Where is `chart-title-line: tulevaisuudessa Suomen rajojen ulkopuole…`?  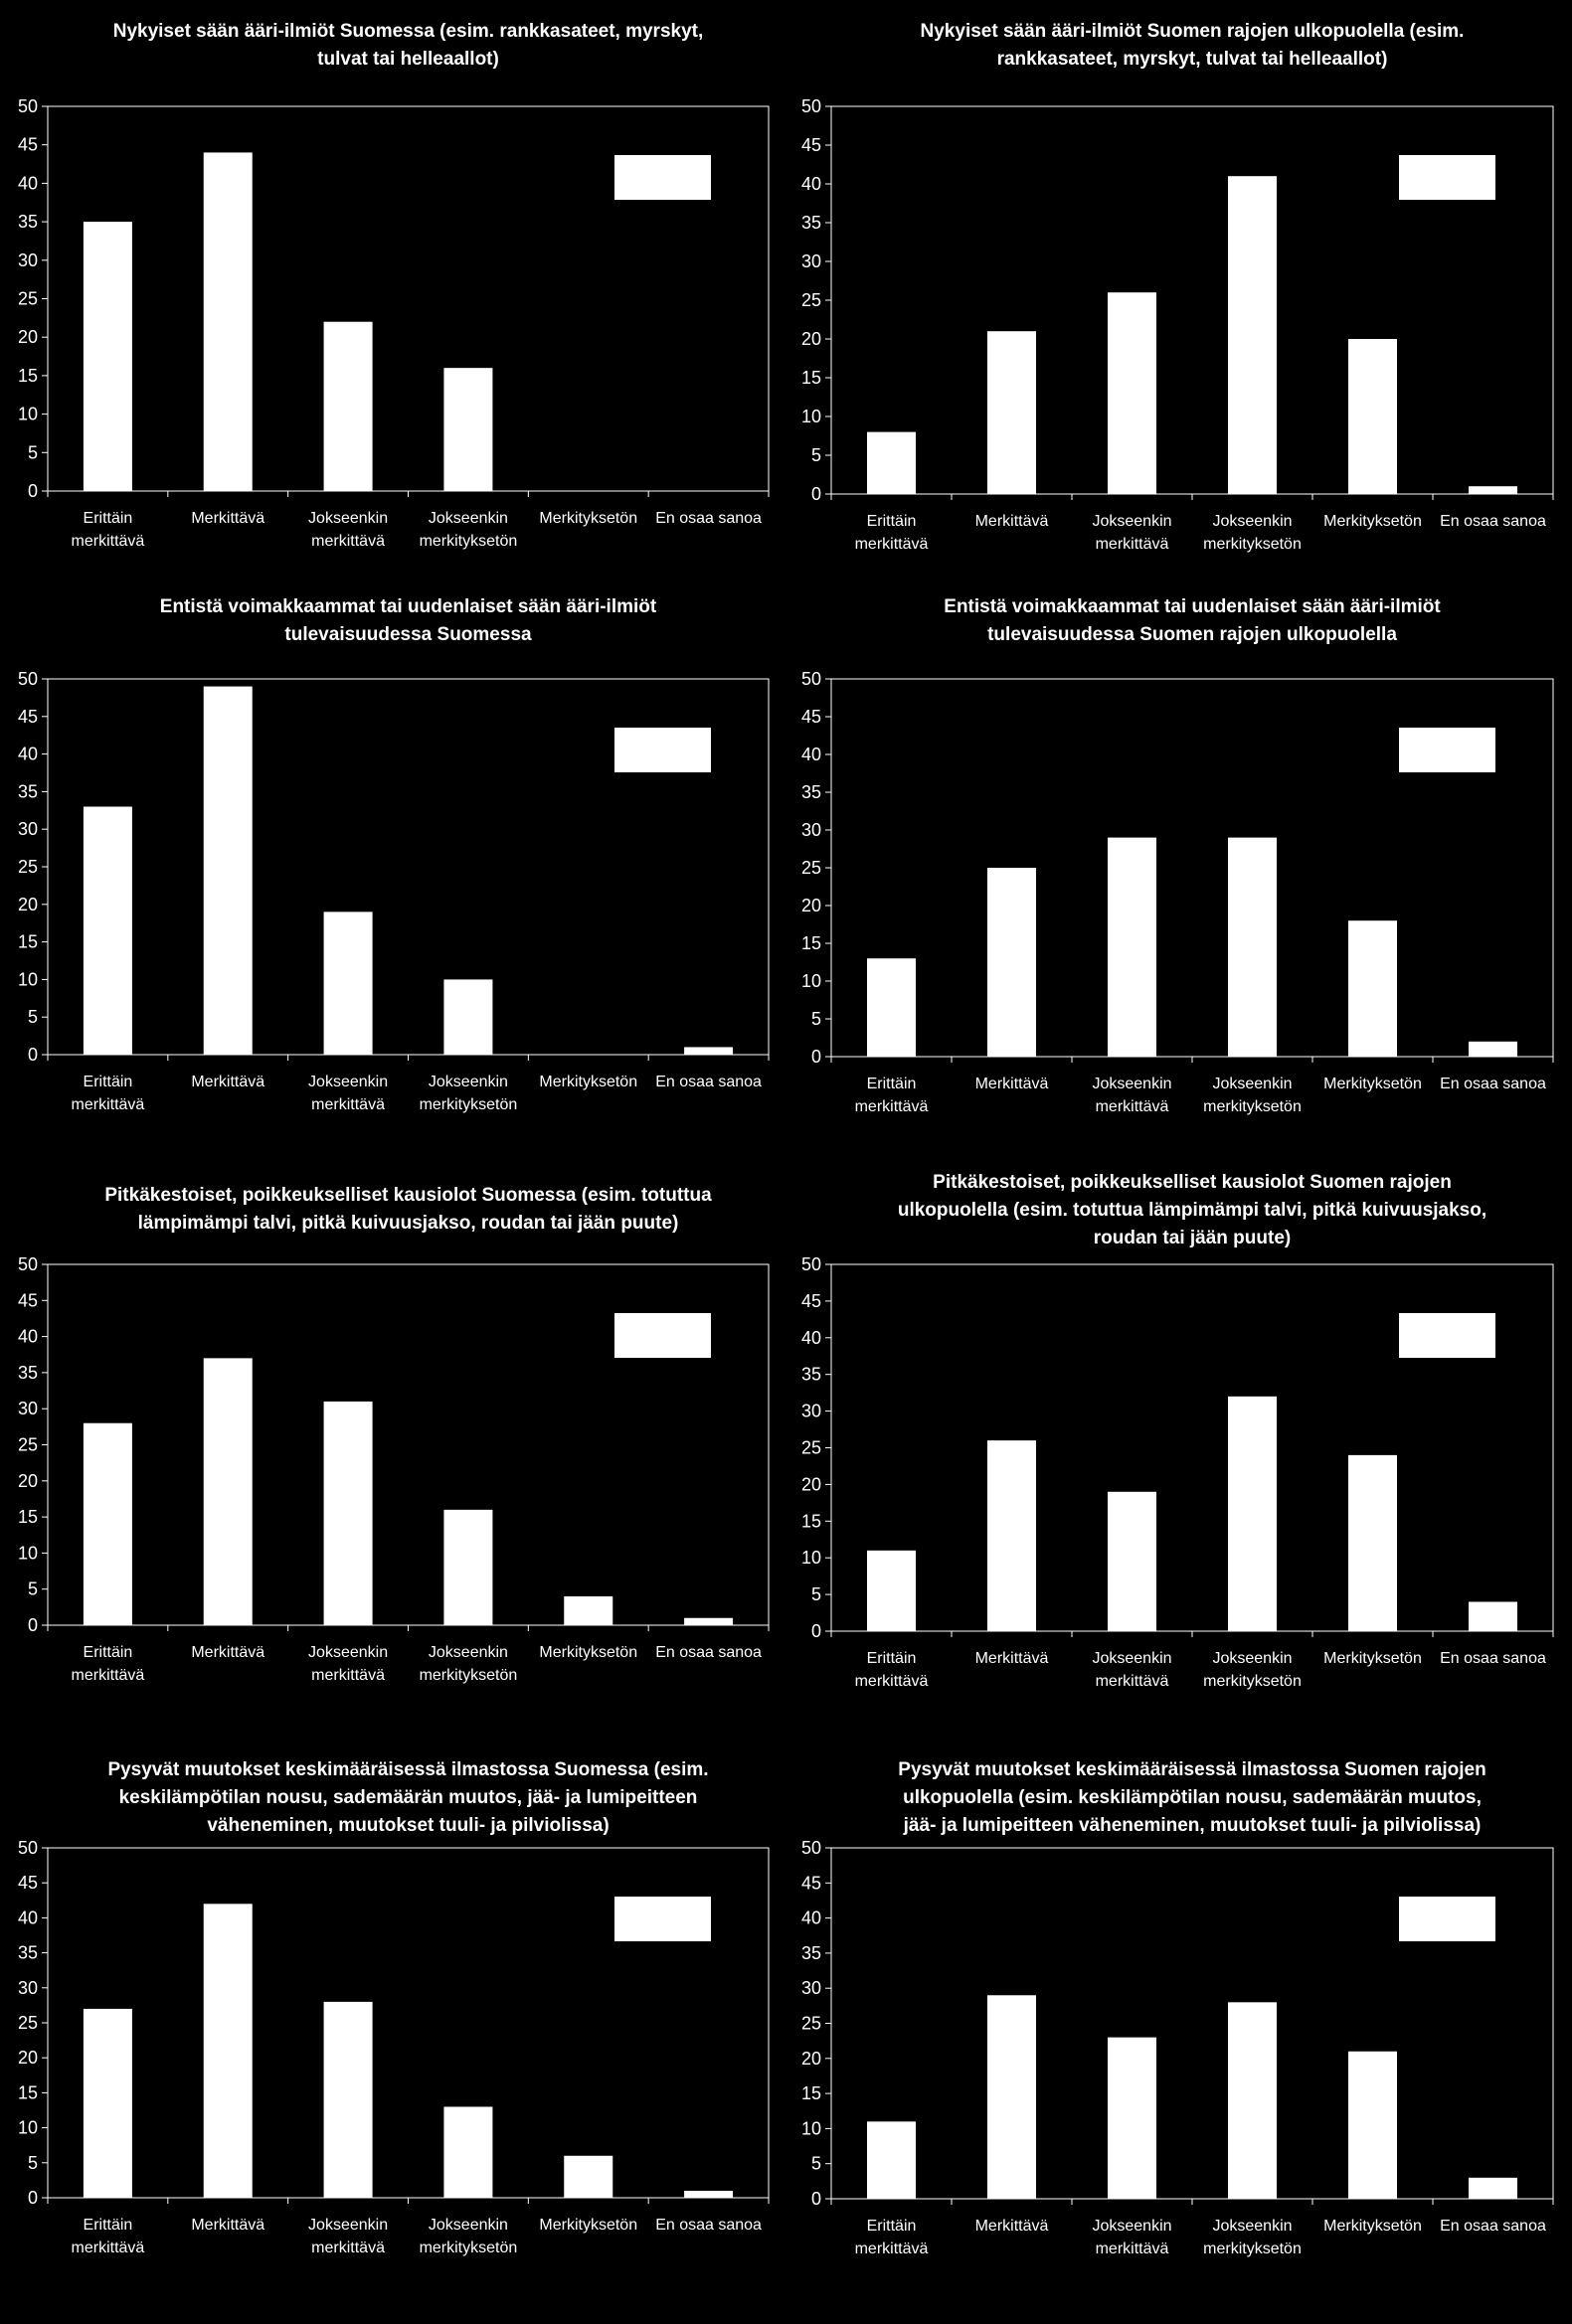 chart-title-line: tulevaisuudessa Suomen rajojen ulkopuole… is located at coordinates (1192, 634).